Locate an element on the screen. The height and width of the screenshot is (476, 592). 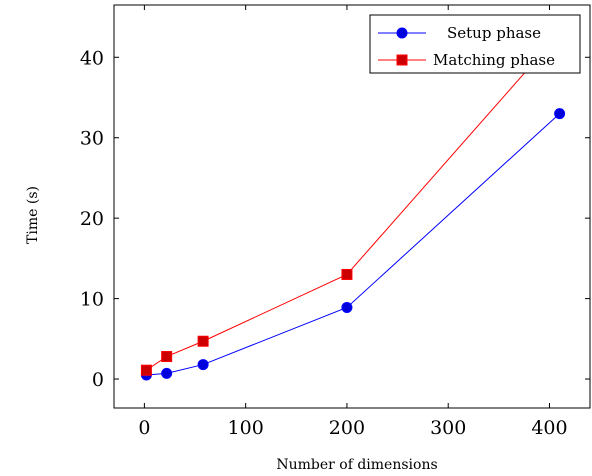
x-tick-label: 100 is located at coordinates (246, 428).